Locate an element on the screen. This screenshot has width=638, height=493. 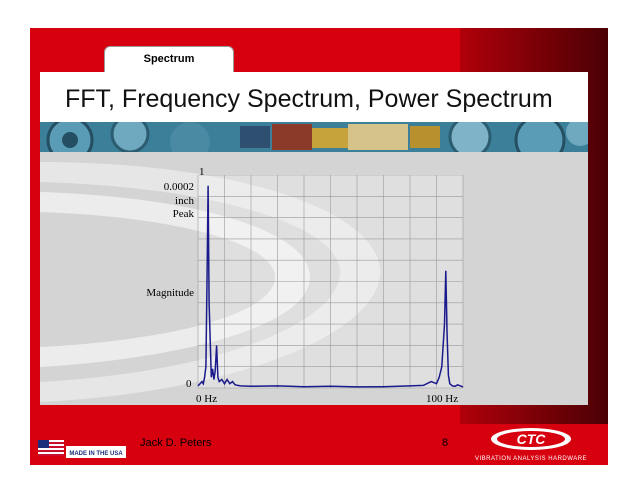
usa-logo-text: MADE IN THE USA is located at coordinates (96, 454).